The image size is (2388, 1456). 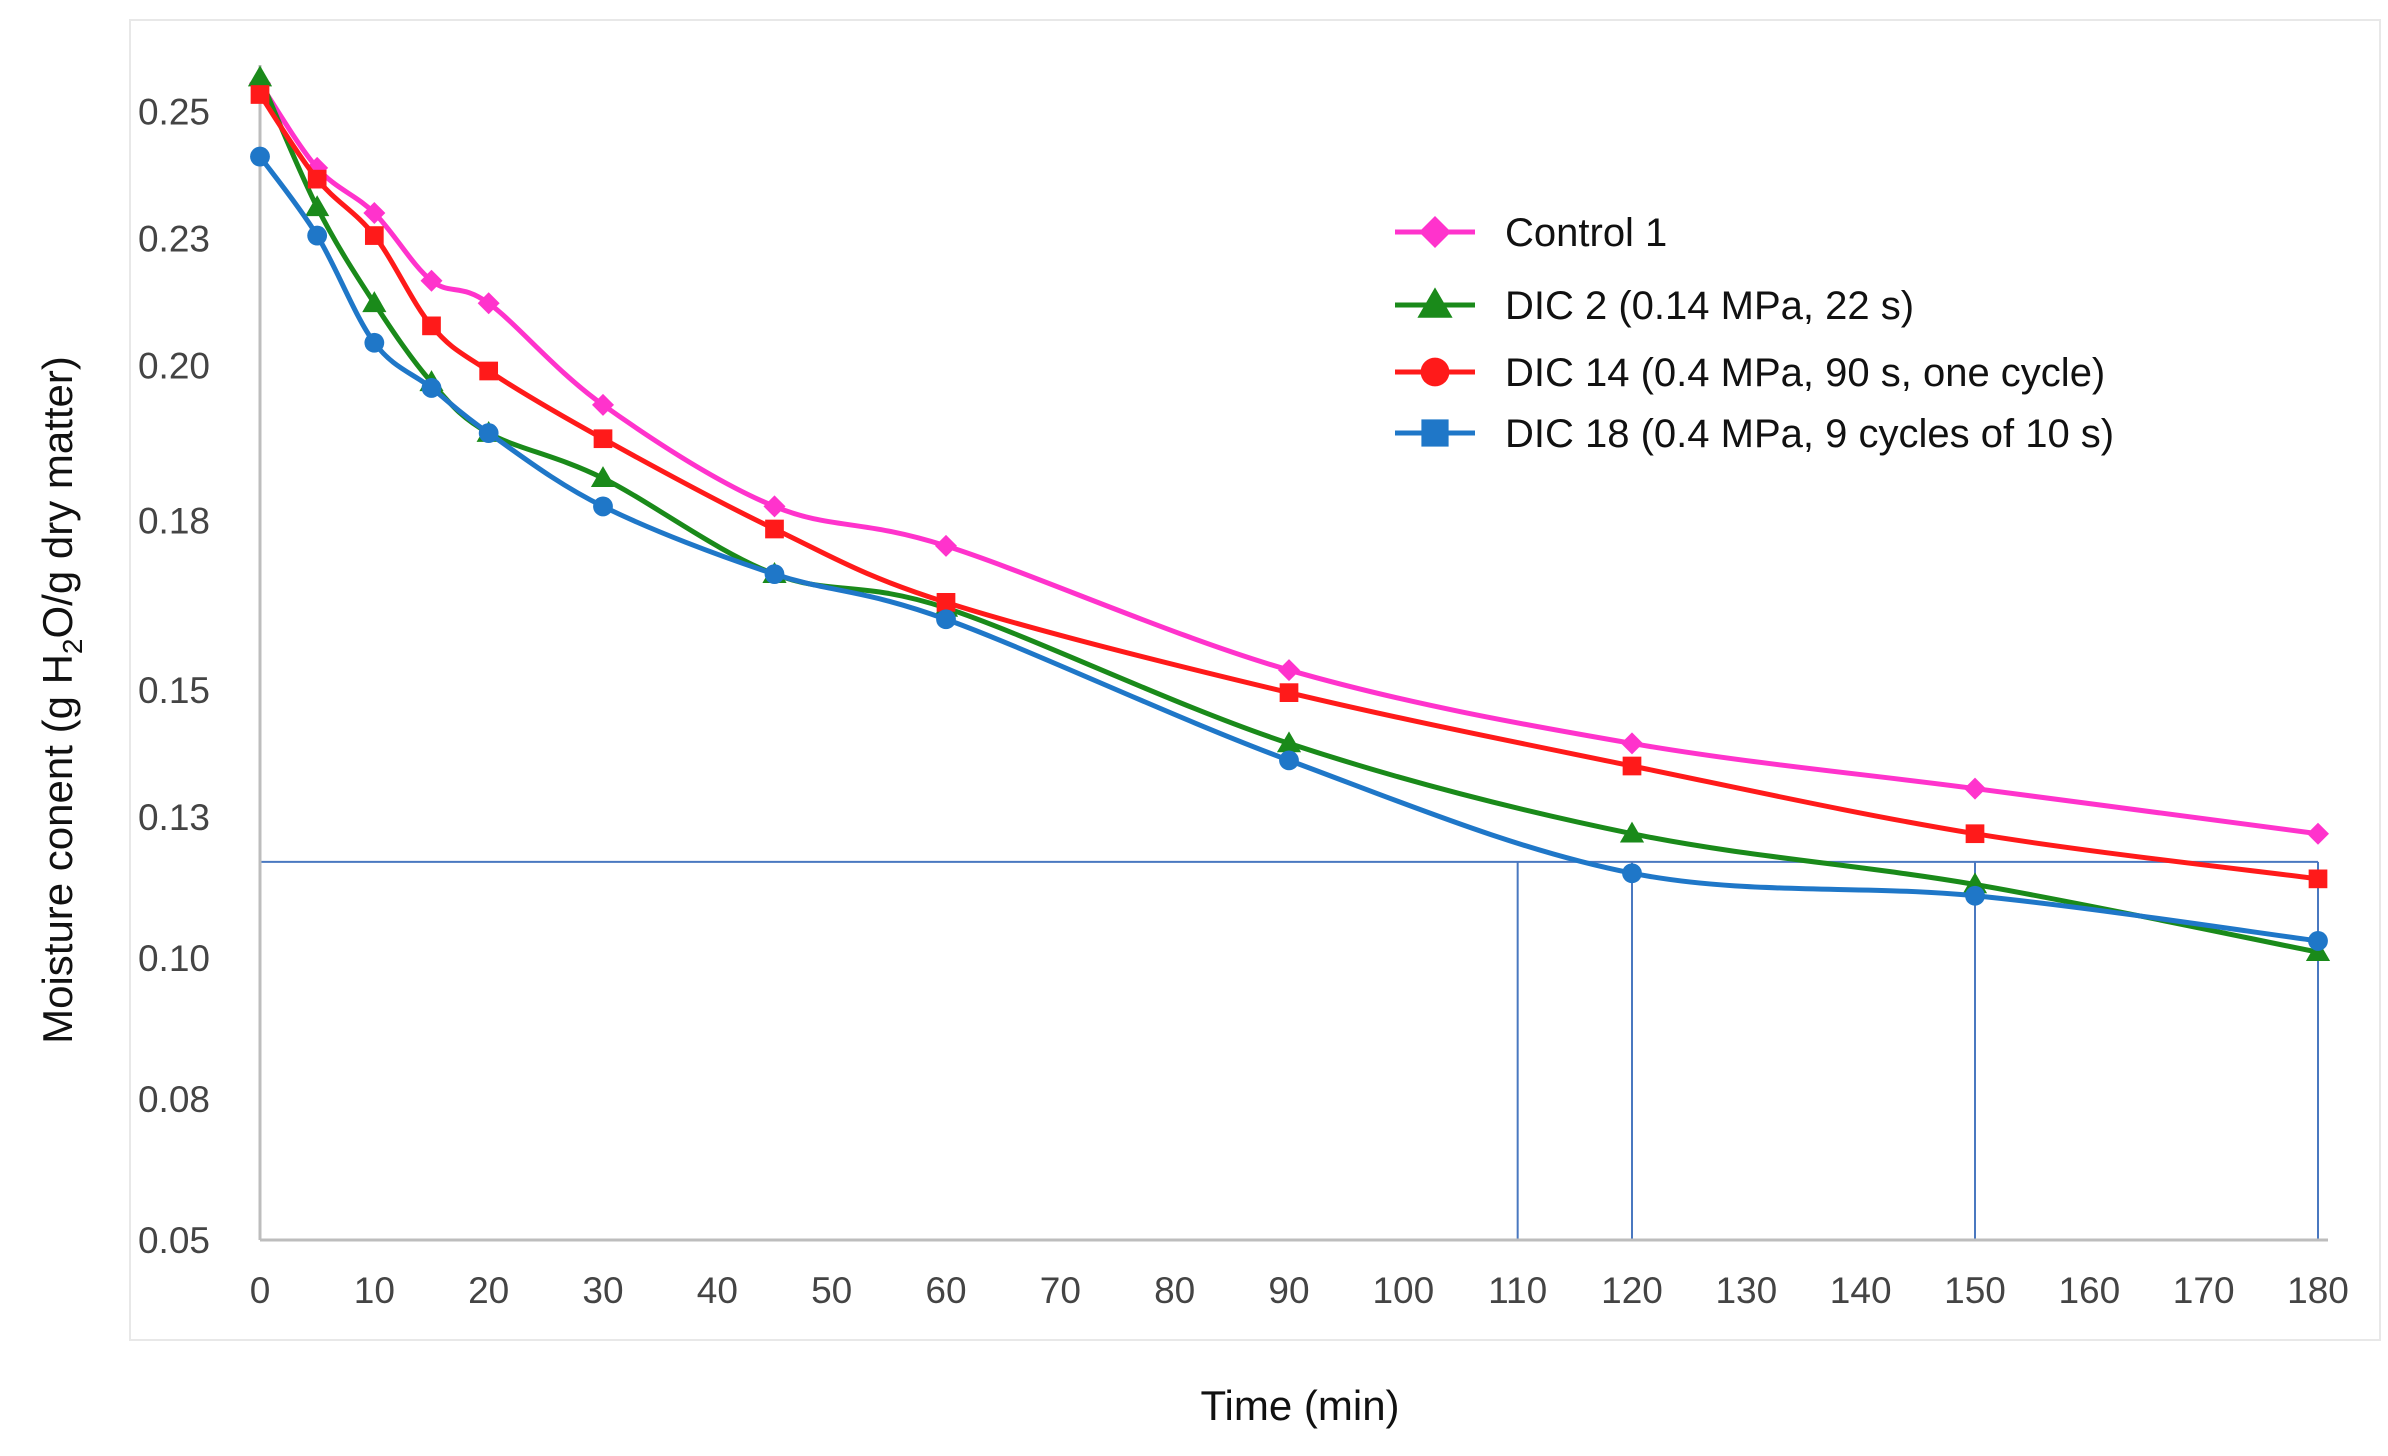 What do you see at coordinates (945, 1290) in the screenshot?
I see `x-tick-label: 60` at bounding box center [945, 1290].